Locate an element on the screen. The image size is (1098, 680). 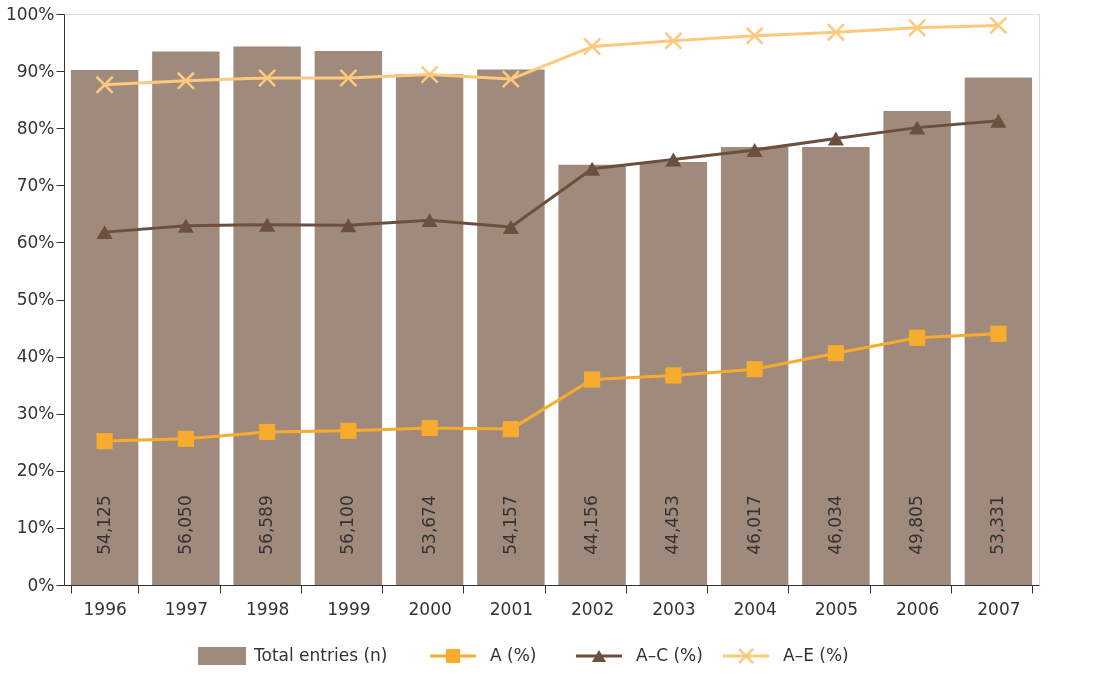
x-tick-label: 2003 is located at coordinates (674, 608).